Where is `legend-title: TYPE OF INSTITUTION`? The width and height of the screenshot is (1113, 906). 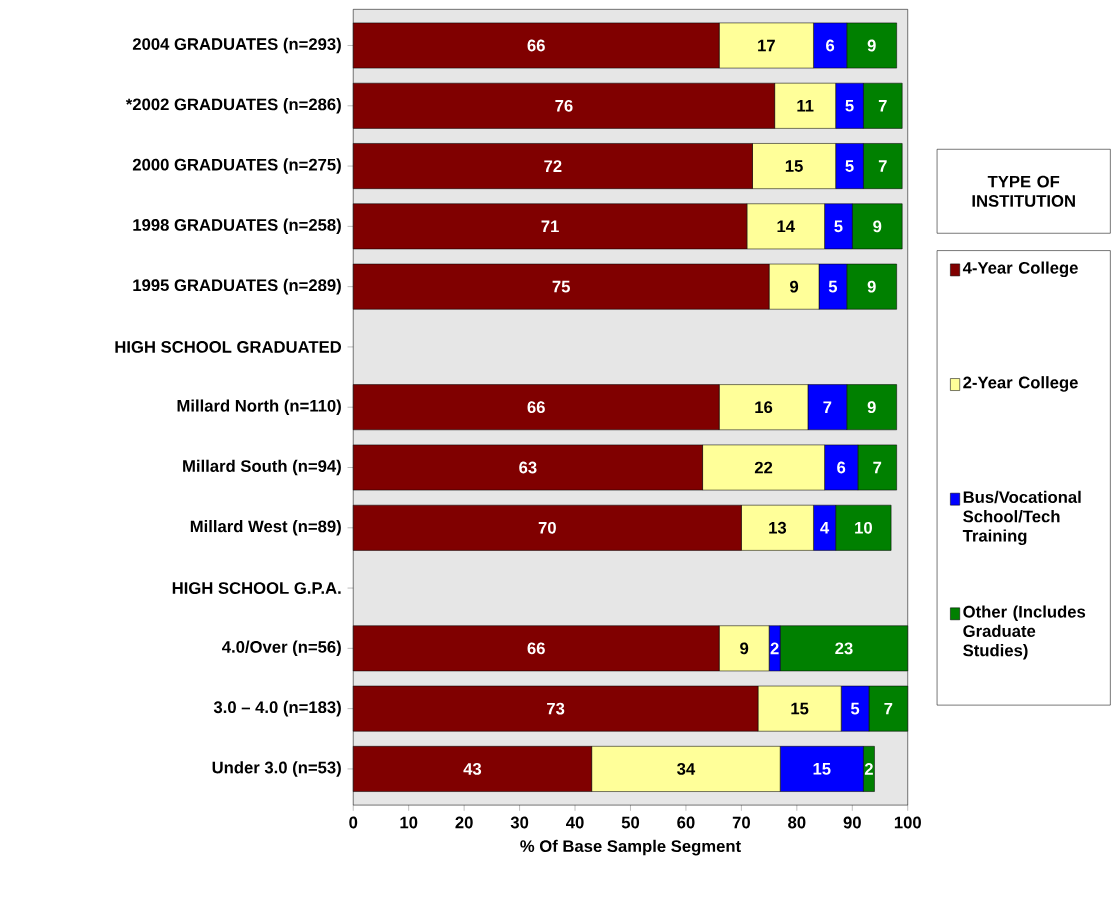 legend-title: TYPE OF INSTITUTION is located at coordinates (1023, 191).